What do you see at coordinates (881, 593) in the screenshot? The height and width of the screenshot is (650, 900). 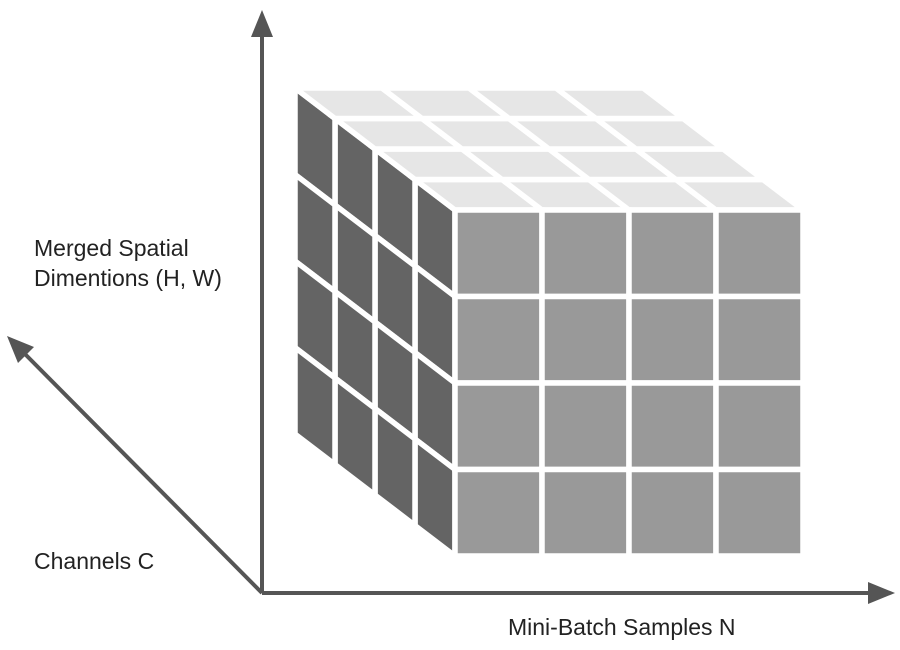 I see `horizontal-axis-arrowhead` at bounding box center [881, 593].